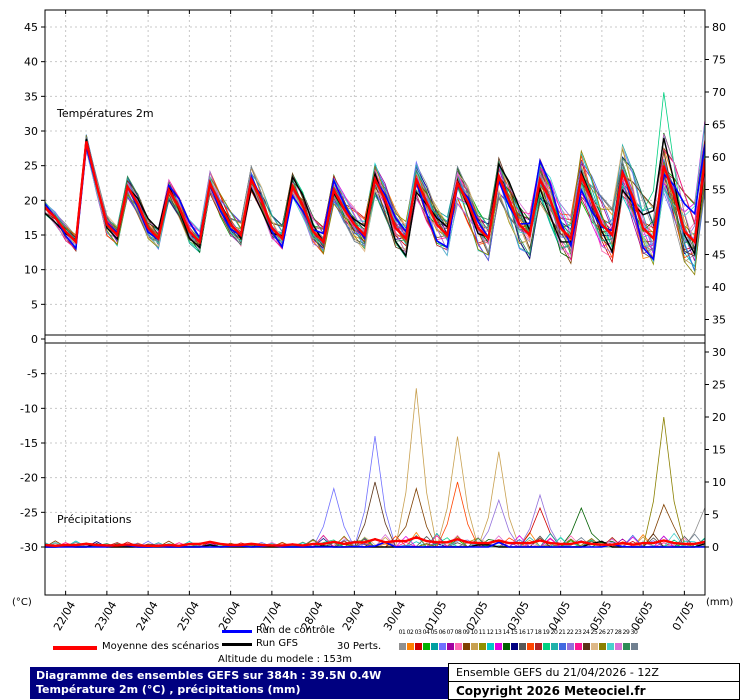 The image size is (740, 700). Describe the element at coordinates (594, 672) in the screenshot. I see `run-info-box: Ensemble GEFS du 21/04/2026 - 12Z` at that location.